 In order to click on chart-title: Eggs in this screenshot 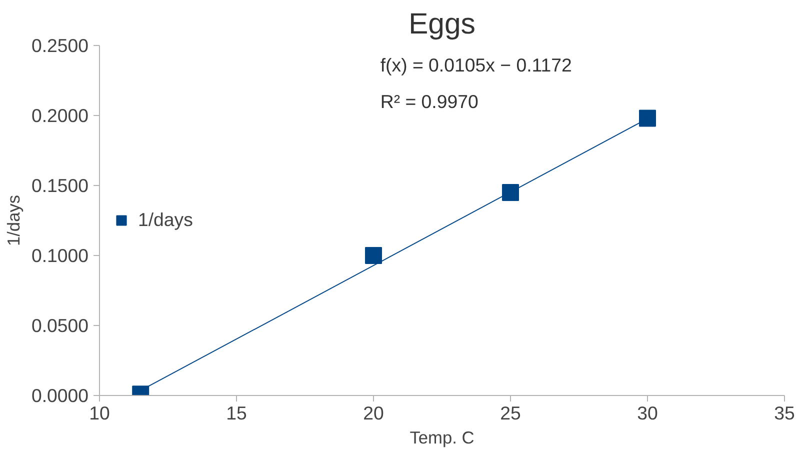, I will do `click(442, 24)`.